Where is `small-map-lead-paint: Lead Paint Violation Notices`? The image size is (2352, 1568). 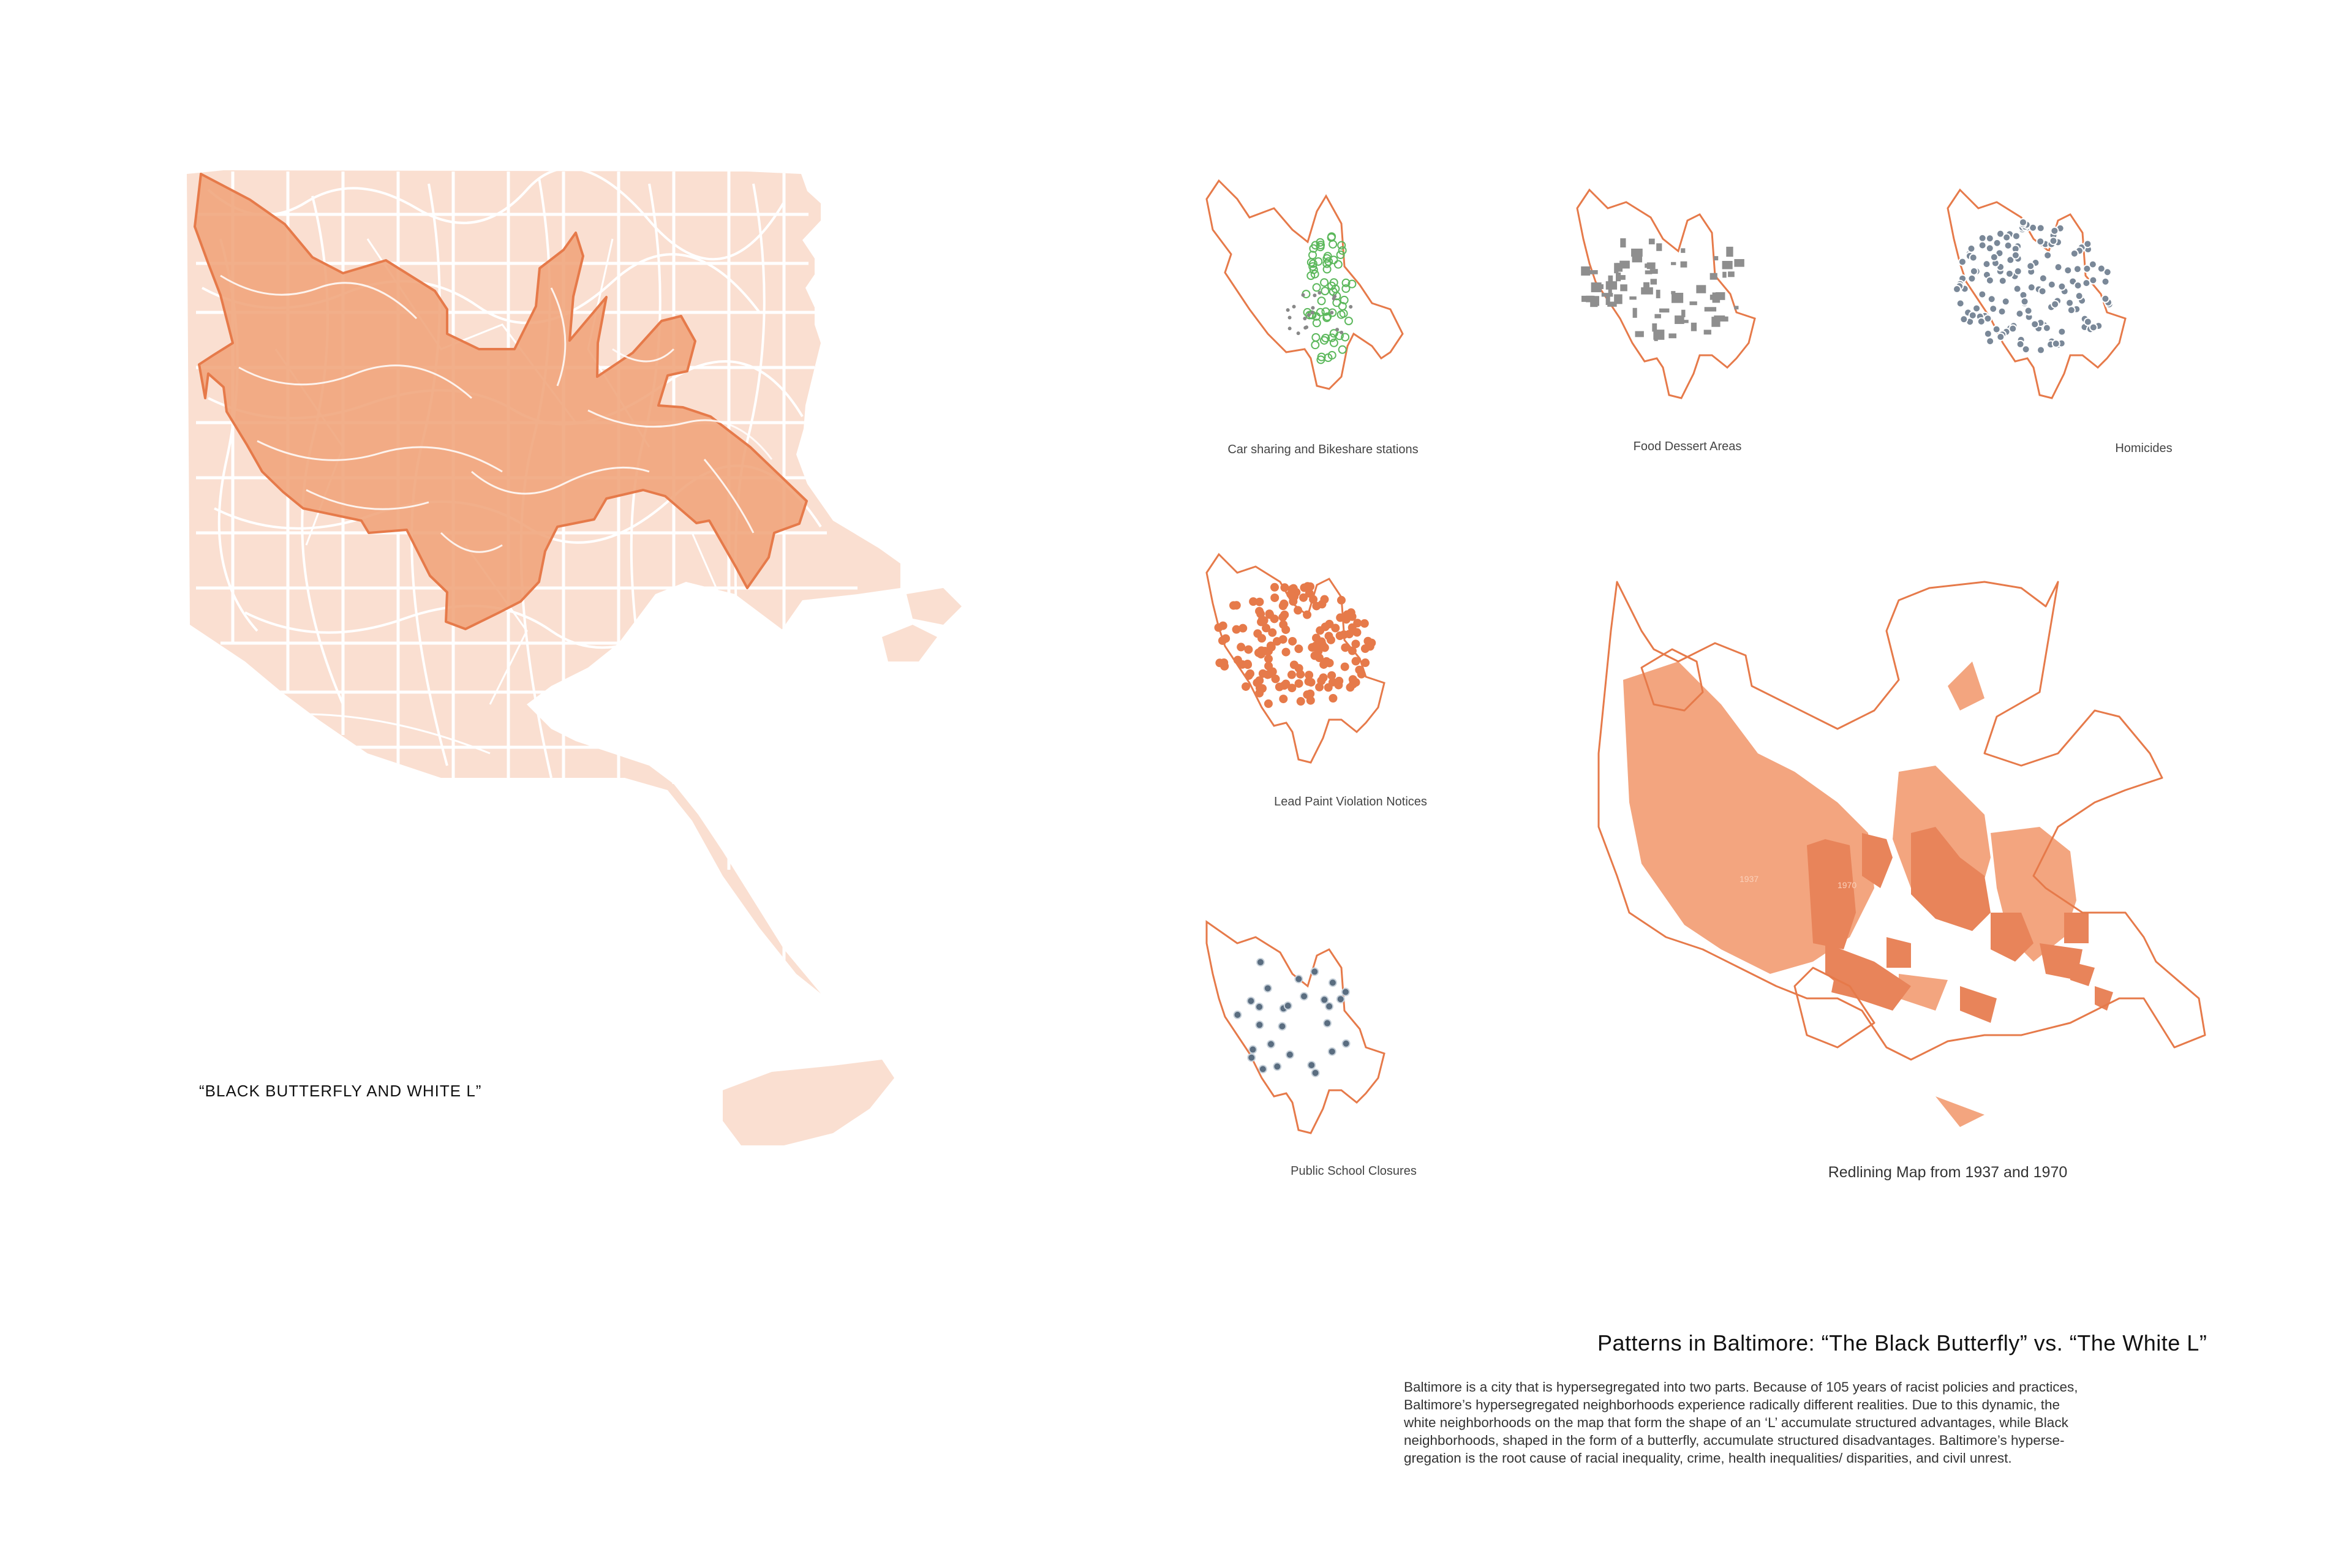
small-map-lead-paint: Lead Paint Violation Notices is located at coordinates (1316, 680).